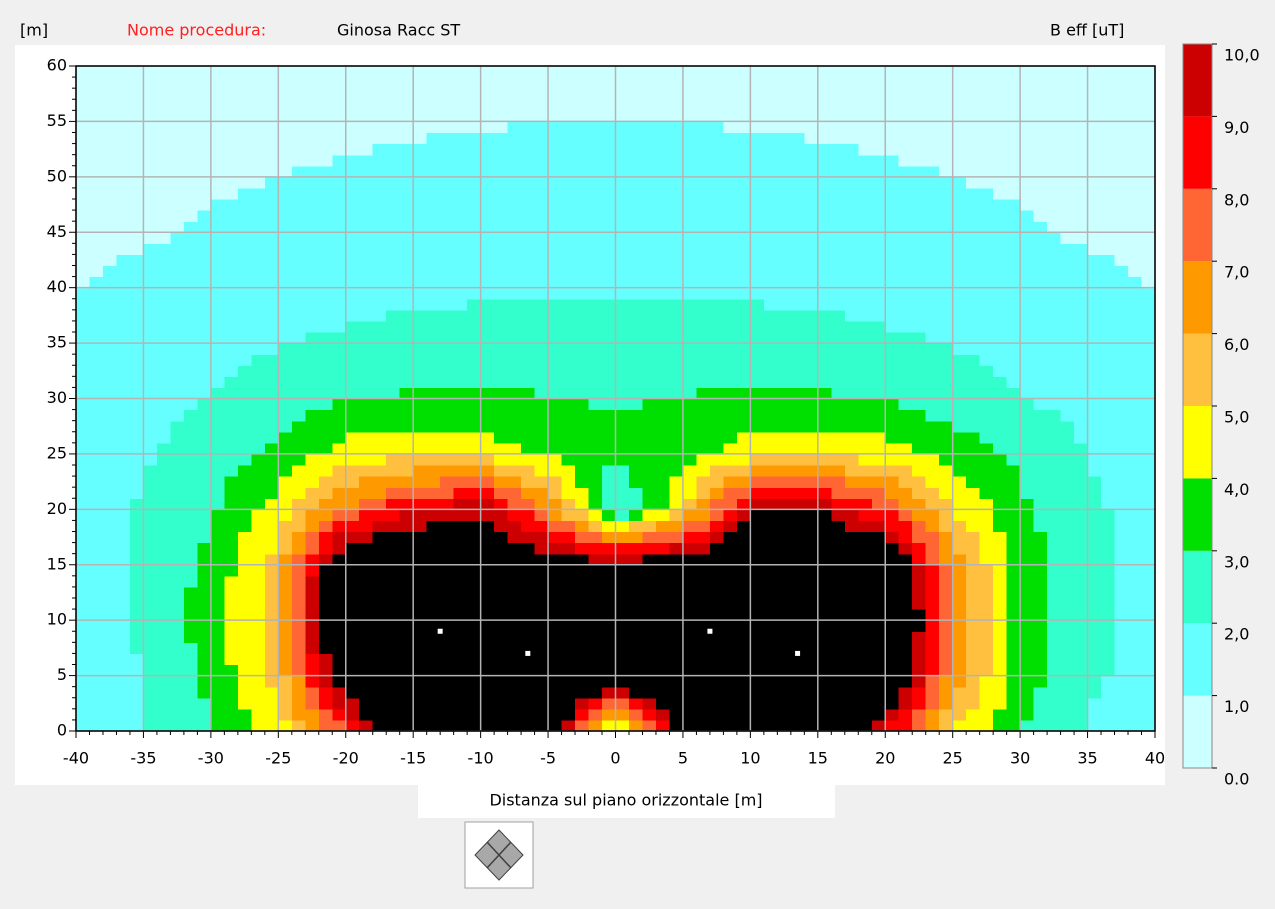 The width and height of the screenshot is (1275, 909). What do you see at coordinates (615, 758) in the screenshot?
I see `x-tick-label: 0` at bounding box center [615, 758].